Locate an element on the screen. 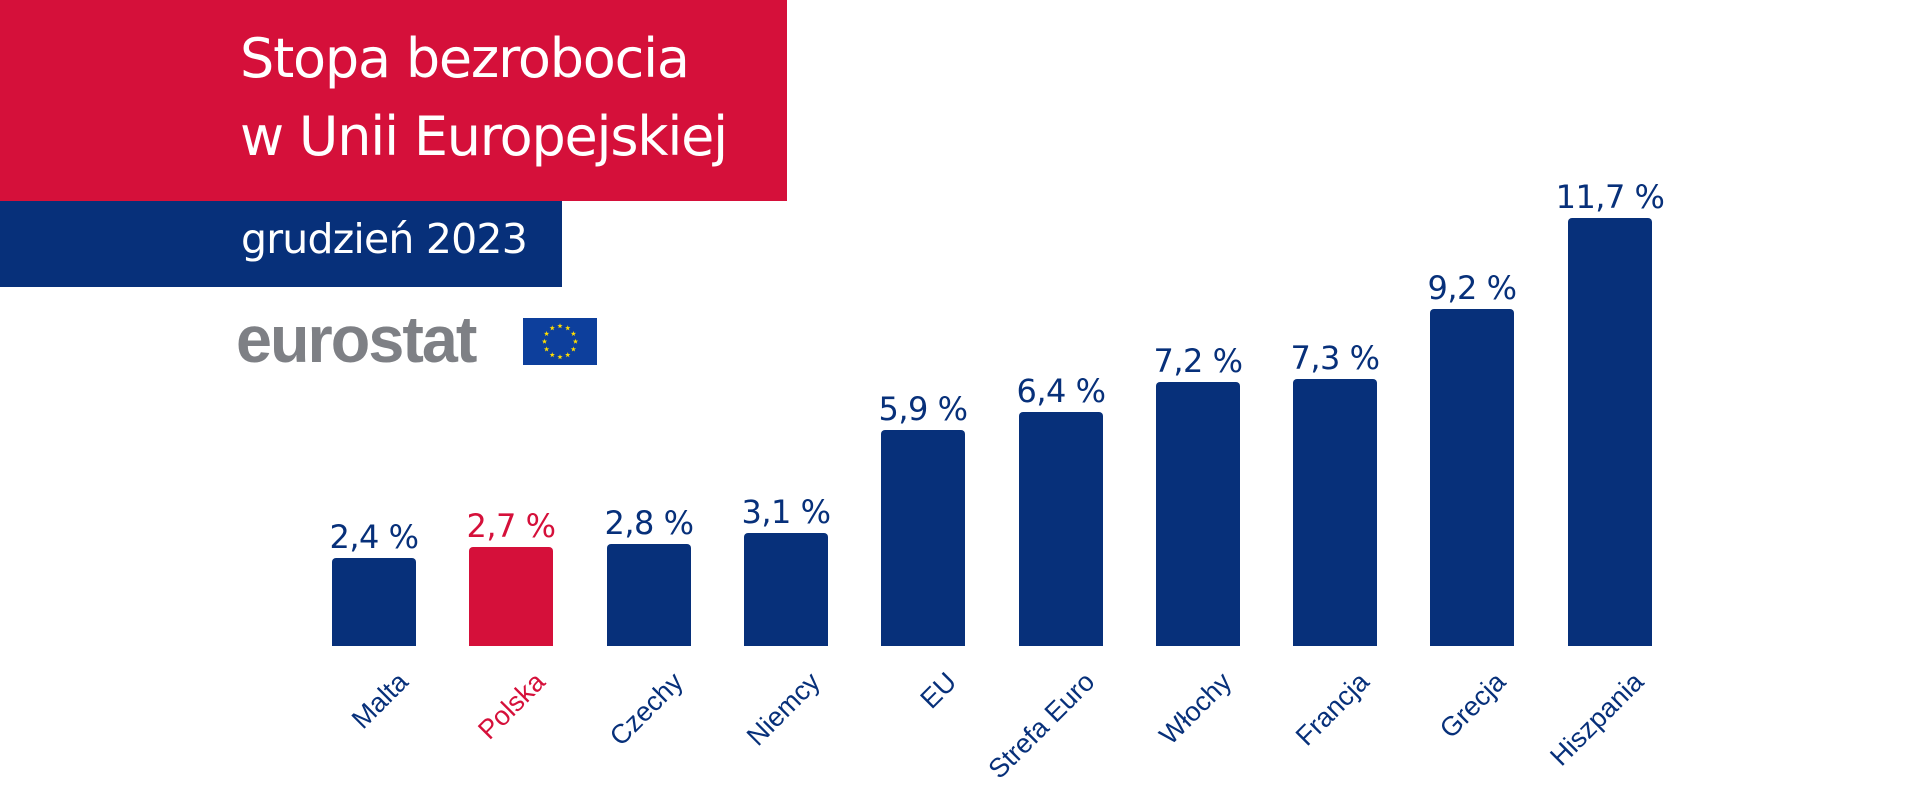  value-label: 2,4 % is located at coordinates (374, 537).